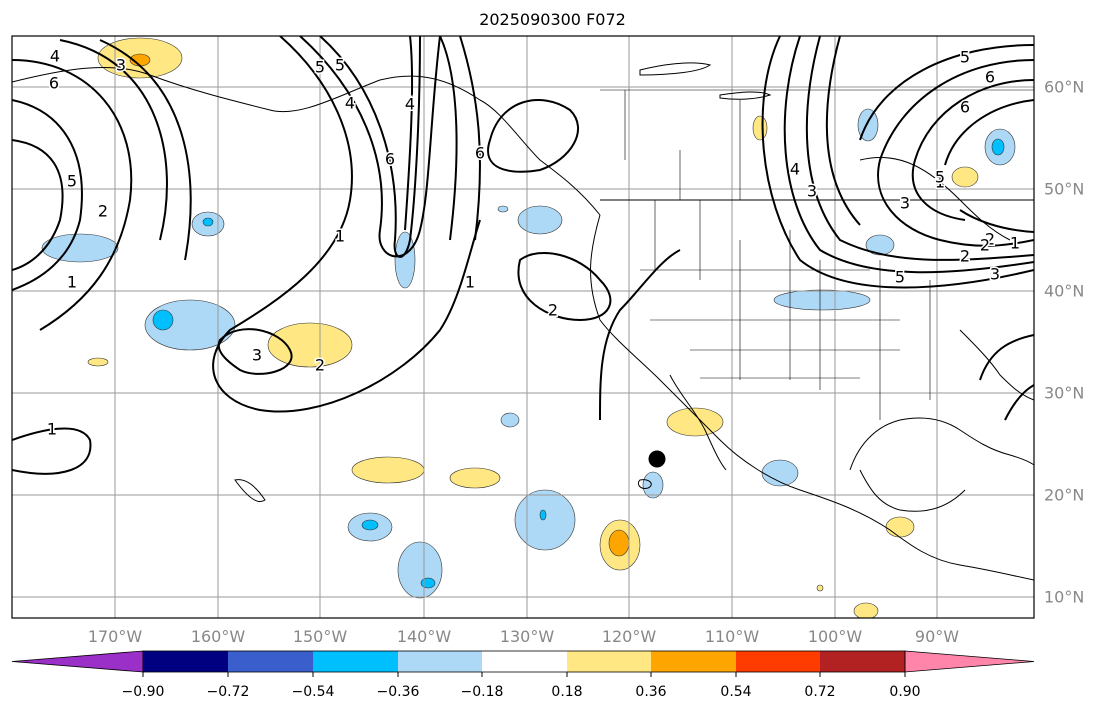  Describe the element at coordinates (651, 692) in the screenshot. I see `colorbar-tick-label: 0.36` at that location.